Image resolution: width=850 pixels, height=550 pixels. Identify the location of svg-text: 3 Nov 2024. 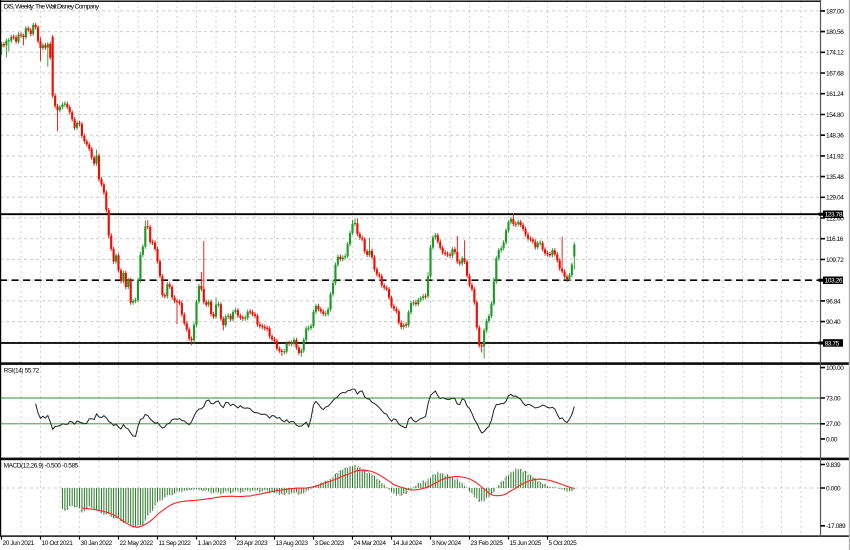
(447, 543).